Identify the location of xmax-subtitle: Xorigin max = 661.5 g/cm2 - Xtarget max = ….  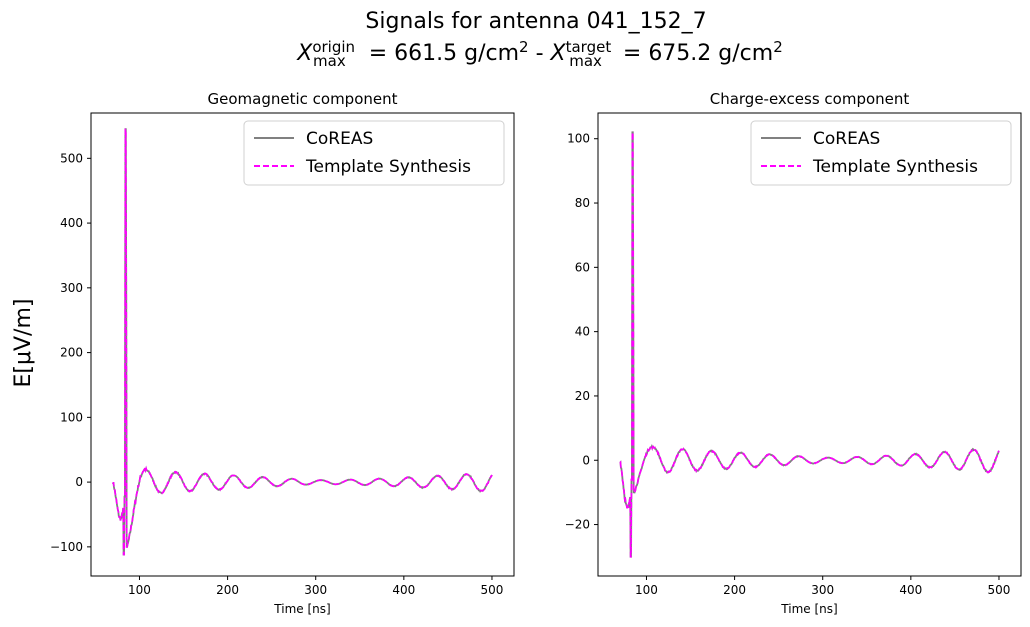
(539, 54).